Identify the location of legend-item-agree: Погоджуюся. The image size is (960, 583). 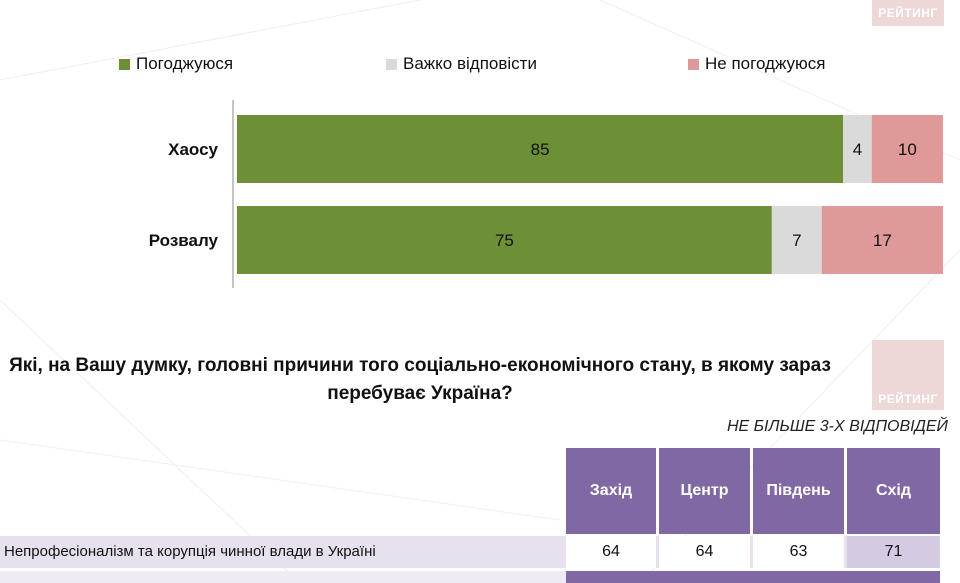
(176, 64).